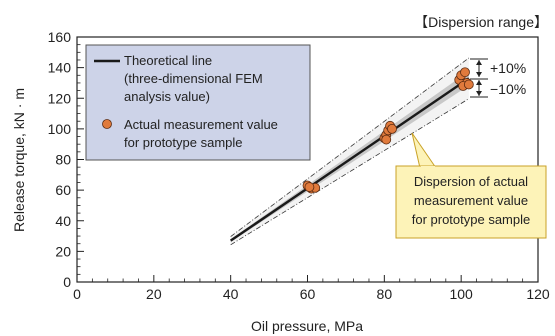 The image size is (555, 336). Describe the element at coordinates (307, 326) in the screenshot. I see `x-axis-label: Oil pressure, MPa` at that location.